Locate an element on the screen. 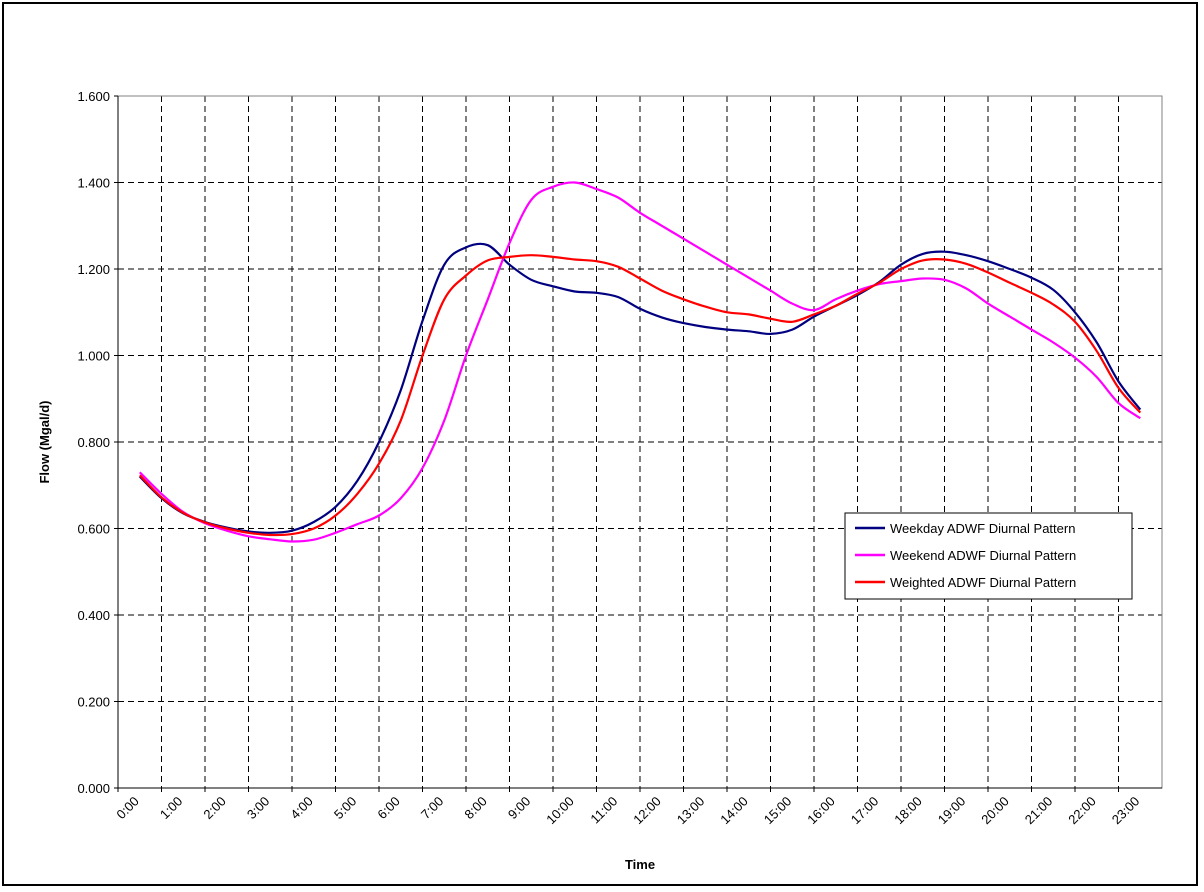  y-tick-label: 1.600 is located at coordinates (93, 96).